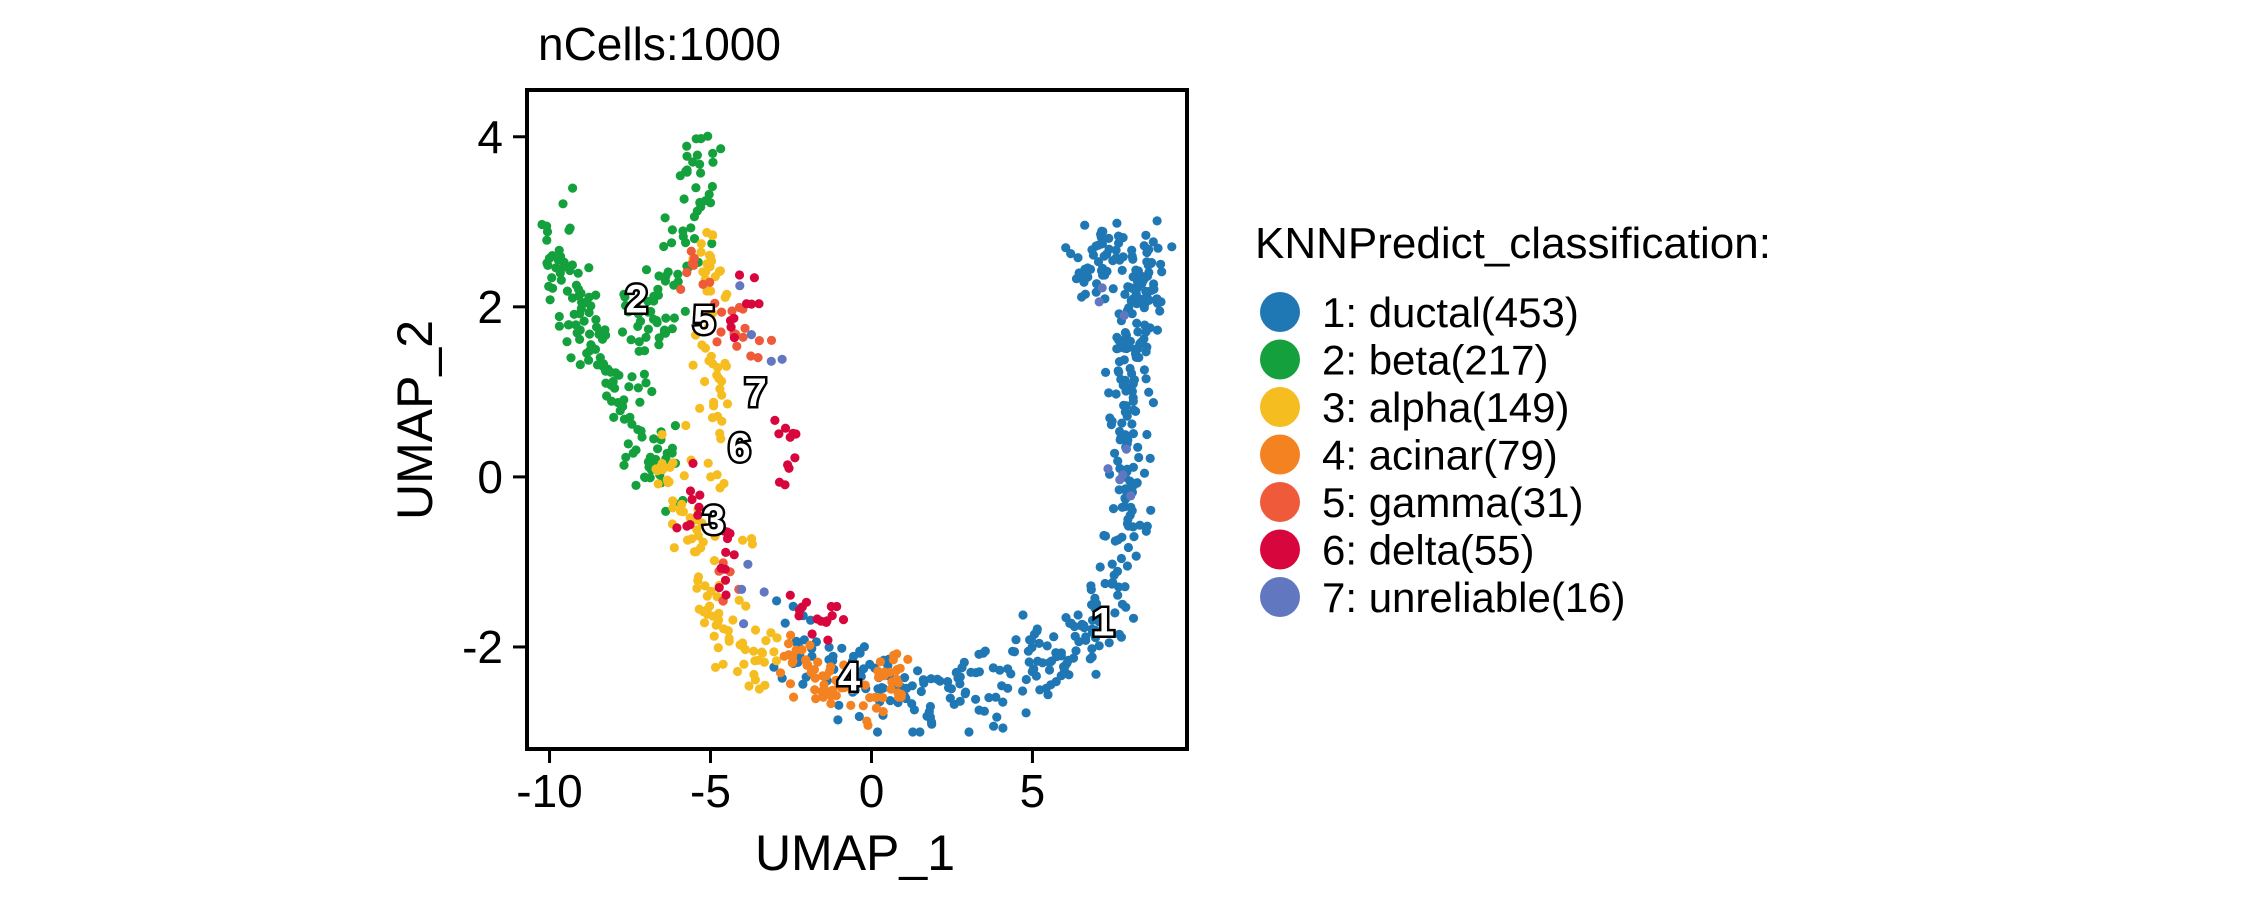 Image resolution: width=2250 pixels, height=900 pixels. I want to click on legend-key-gamma, so click(1280, 502).